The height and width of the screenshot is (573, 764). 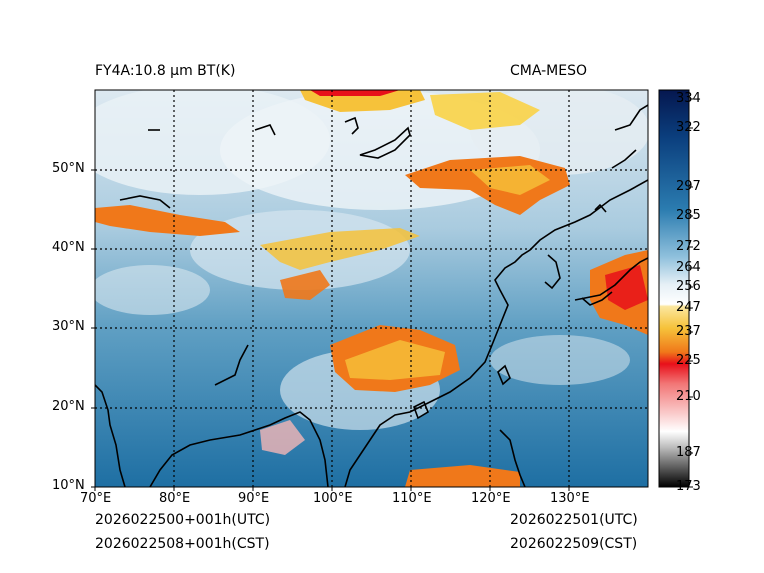 I want to click on run-time-utc: 2026022500+001h(UTC), so click(x=183, y=520).